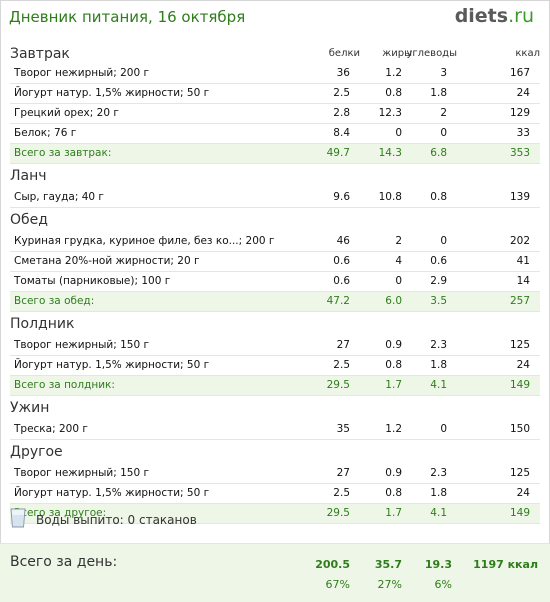 Image resolution: width=550 pixels, height=602 pixels. I want to click on food-row: Творог нежирный; 200 г 36 1.2 3 167, so click(275, 74).